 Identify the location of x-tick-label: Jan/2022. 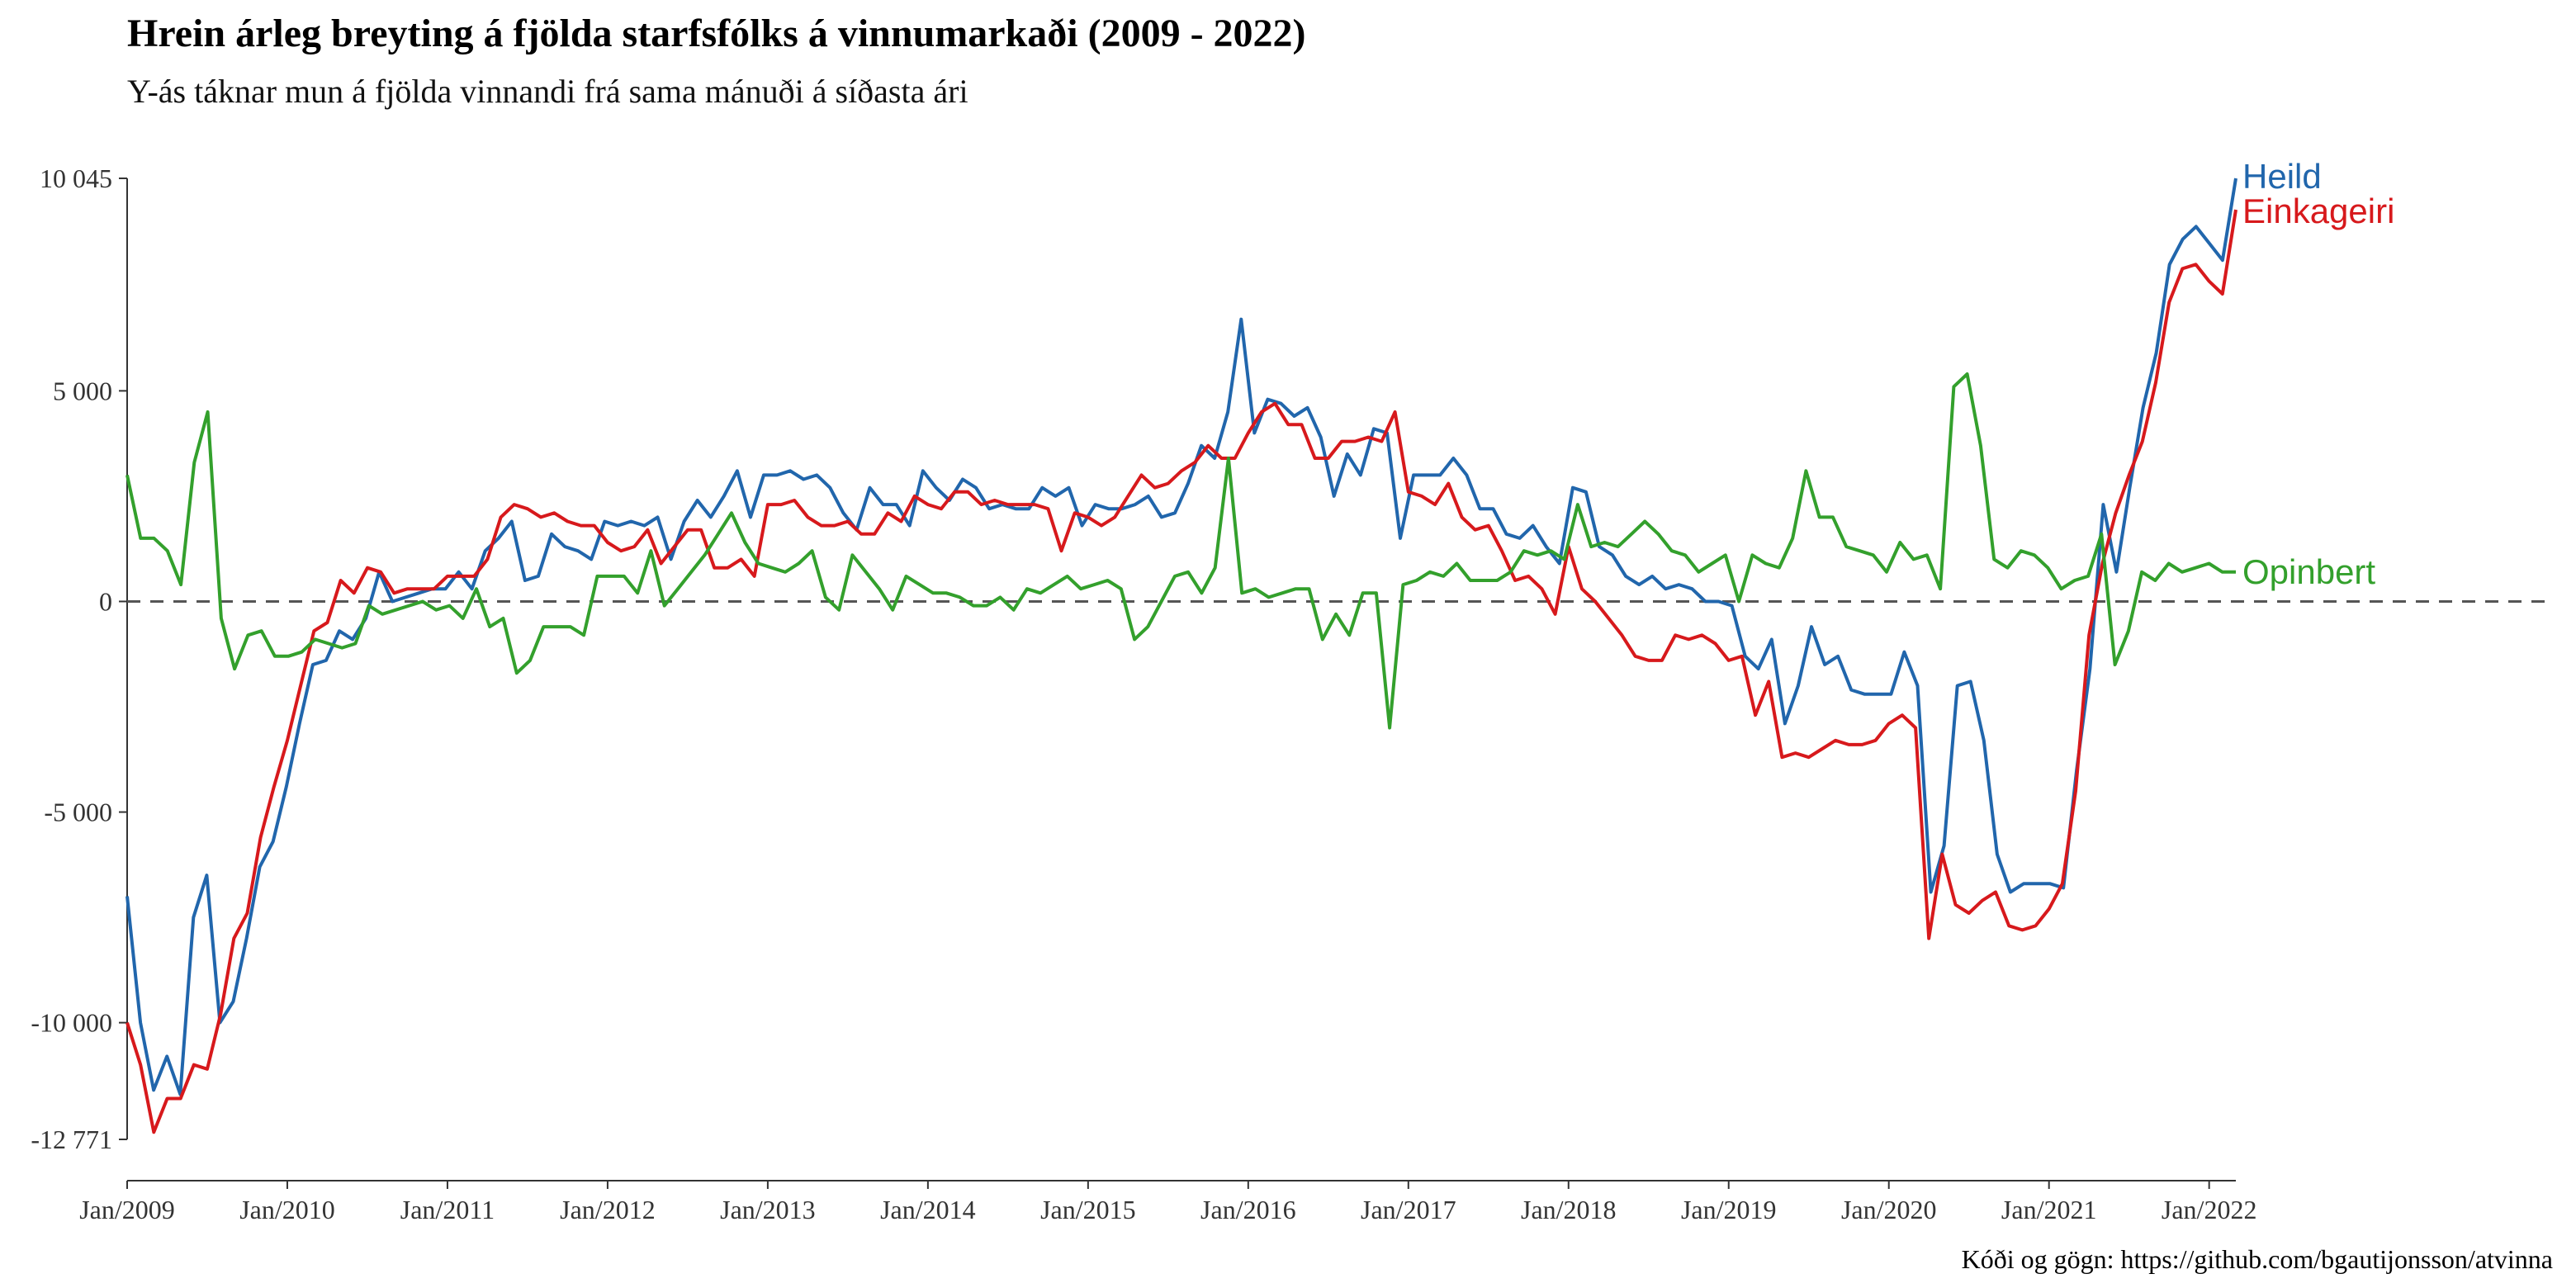
(2209, 1209).